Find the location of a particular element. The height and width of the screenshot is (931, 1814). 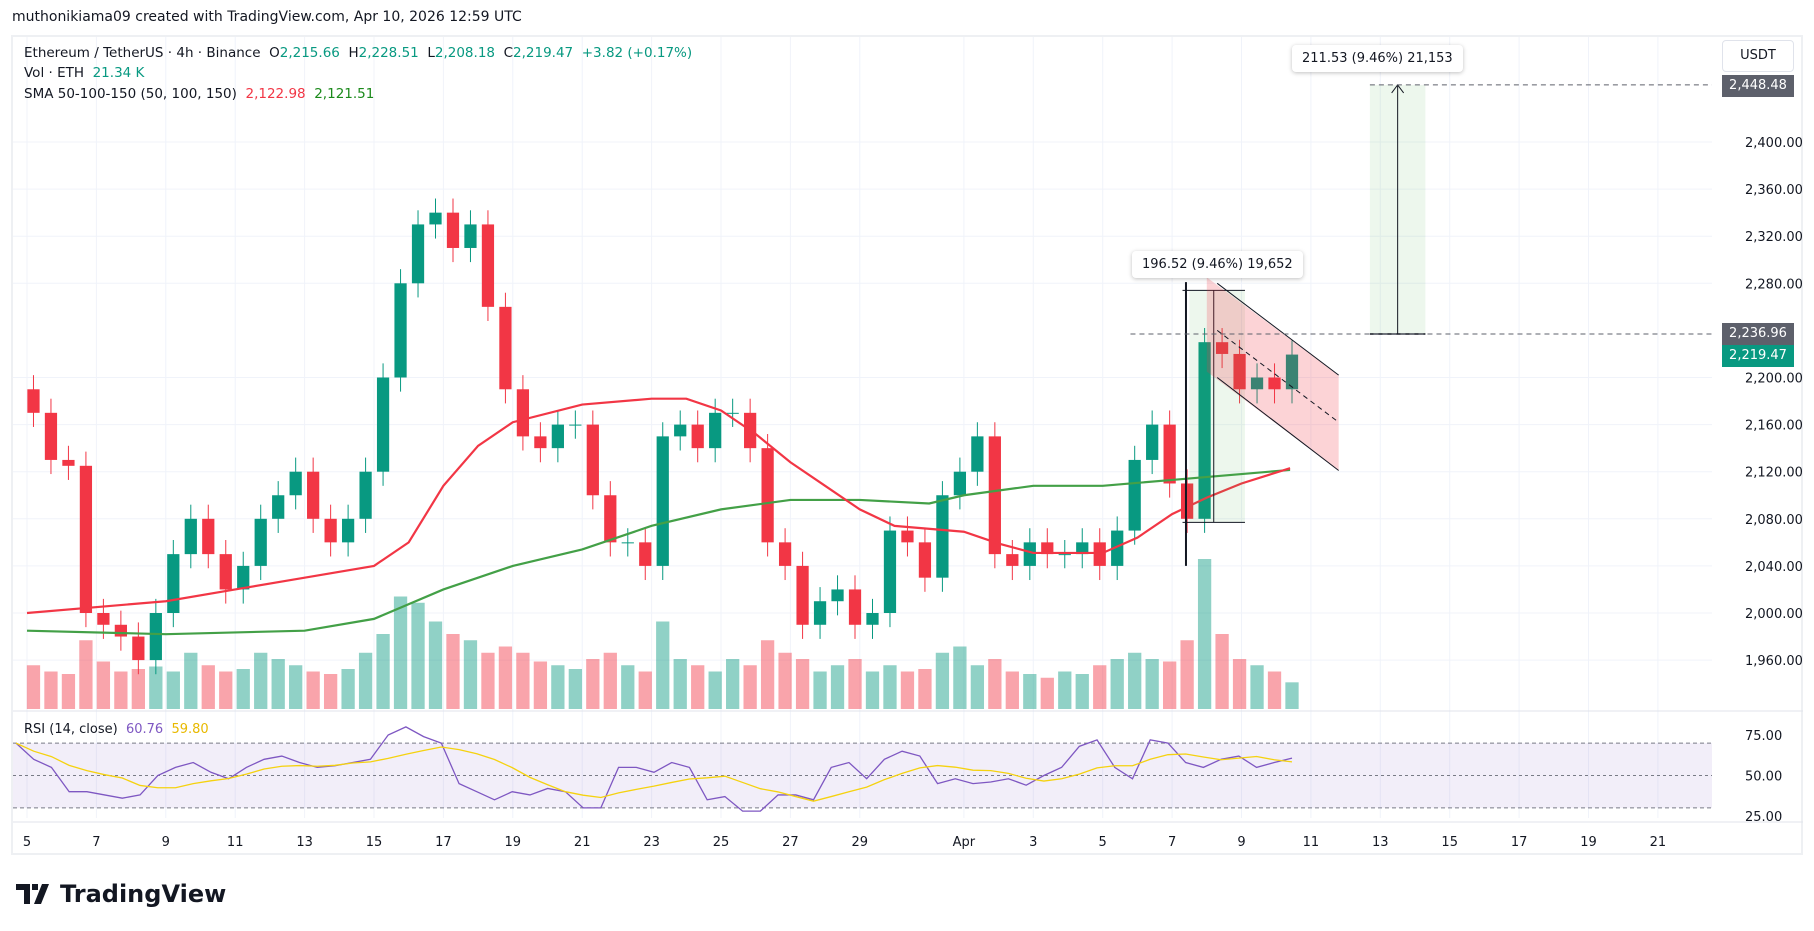

open-value: 2,215.66 is located at coordinates (309, 53).